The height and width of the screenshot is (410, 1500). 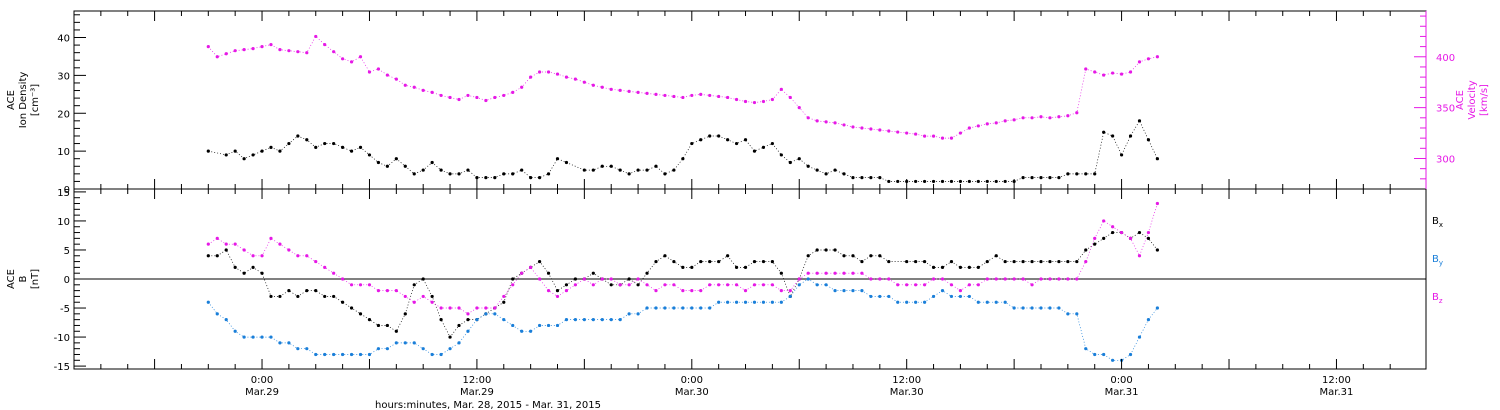 What do you see at coordinates (1445, 58) in the screenshot?
I see `velocity-tick-label: 400` at bounding box center [1445, 58].